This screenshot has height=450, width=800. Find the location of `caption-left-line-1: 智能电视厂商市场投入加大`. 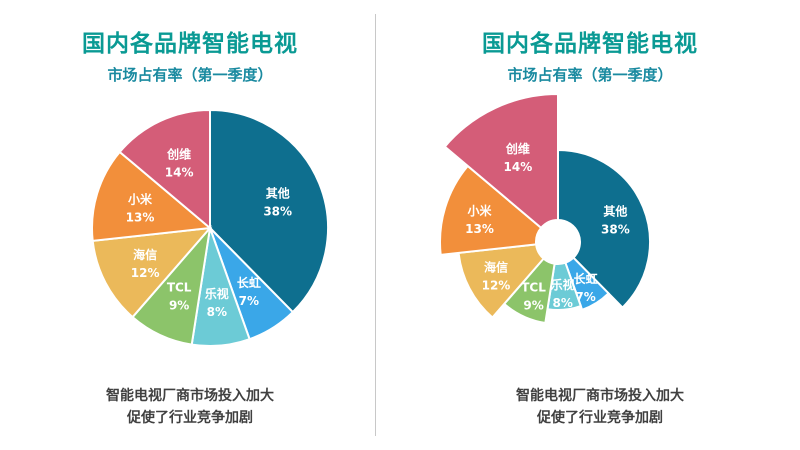

caption-left-line-1: 智能电视厂商市场投入加大 is located at coordinates (190, 396).